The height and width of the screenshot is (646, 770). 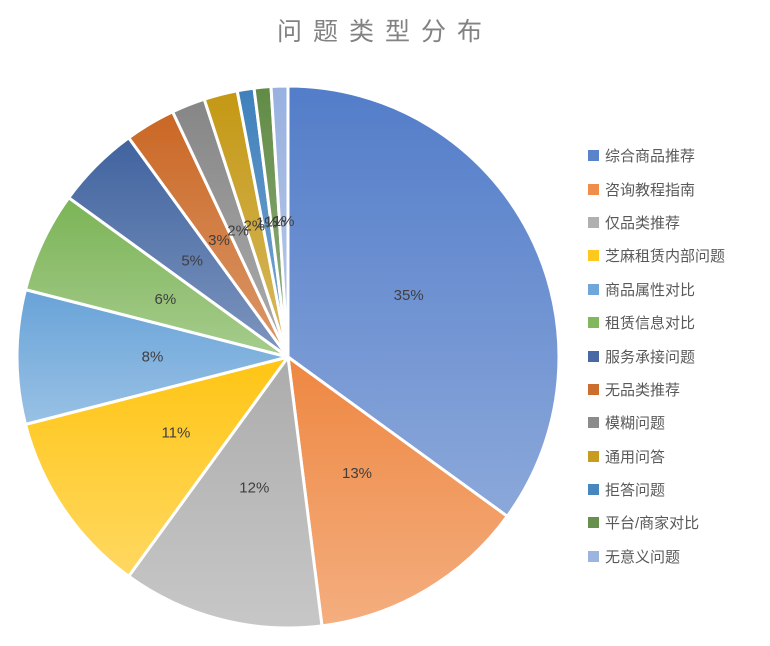 I want to click on legend-label: 拒答问题, so click(x=635, y=491).